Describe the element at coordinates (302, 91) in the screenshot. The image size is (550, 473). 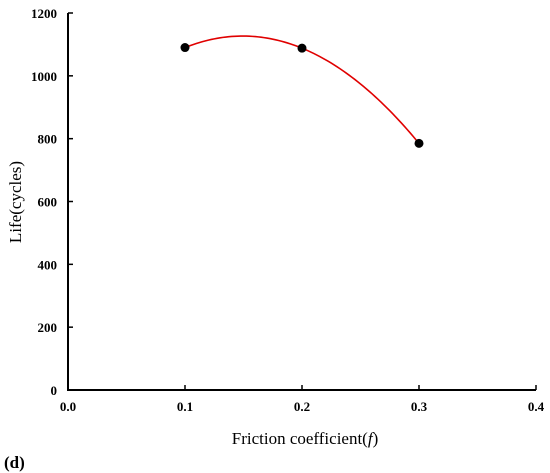
I see `series-group` at that location.